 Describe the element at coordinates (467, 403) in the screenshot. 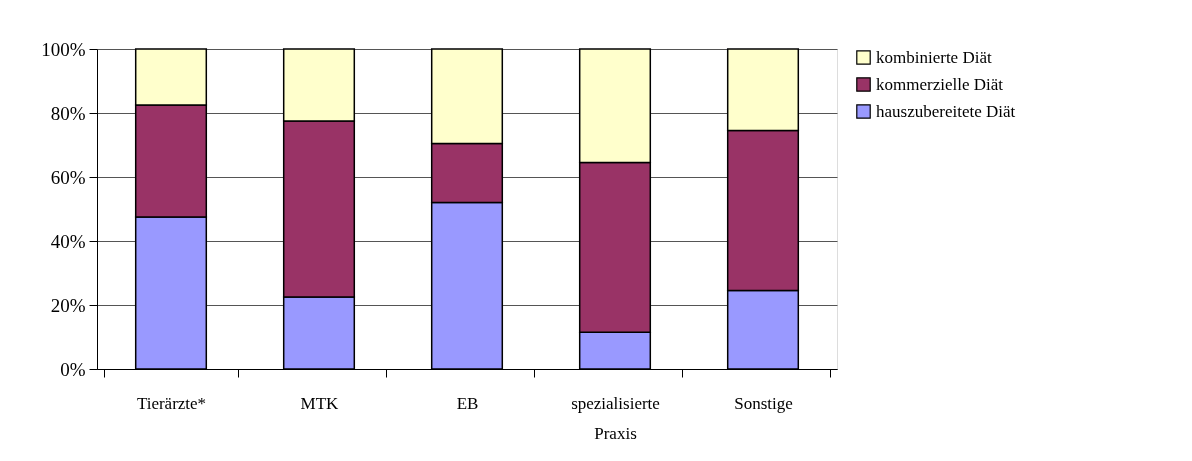

I see `x-tick-label: EB` at that location.